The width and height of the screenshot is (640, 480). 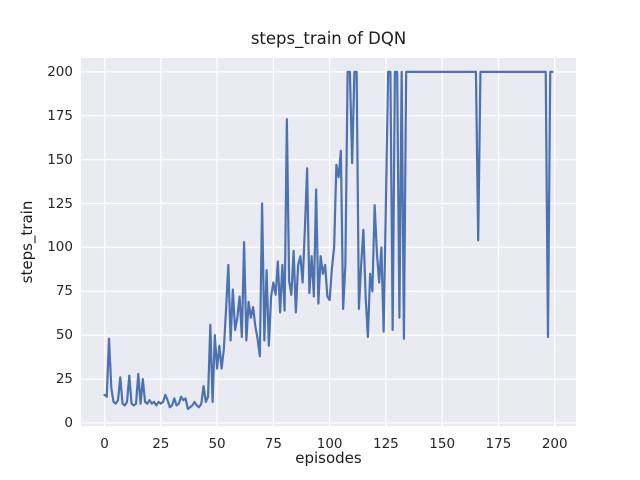 What do you see at coordinates (60, 203) in the screenshot?
I see `y-tick-label: 125` at bounding box center [60, 203].